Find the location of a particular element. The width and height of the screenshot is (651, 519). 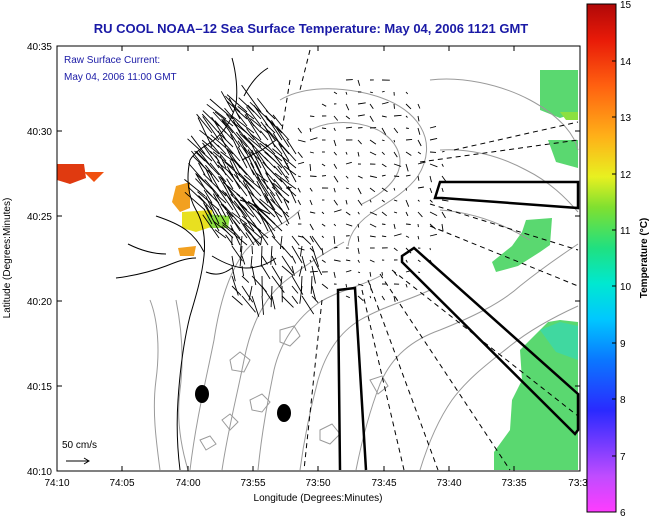

colorbar-tick-label: 9 is located at coordinates (623, 344).